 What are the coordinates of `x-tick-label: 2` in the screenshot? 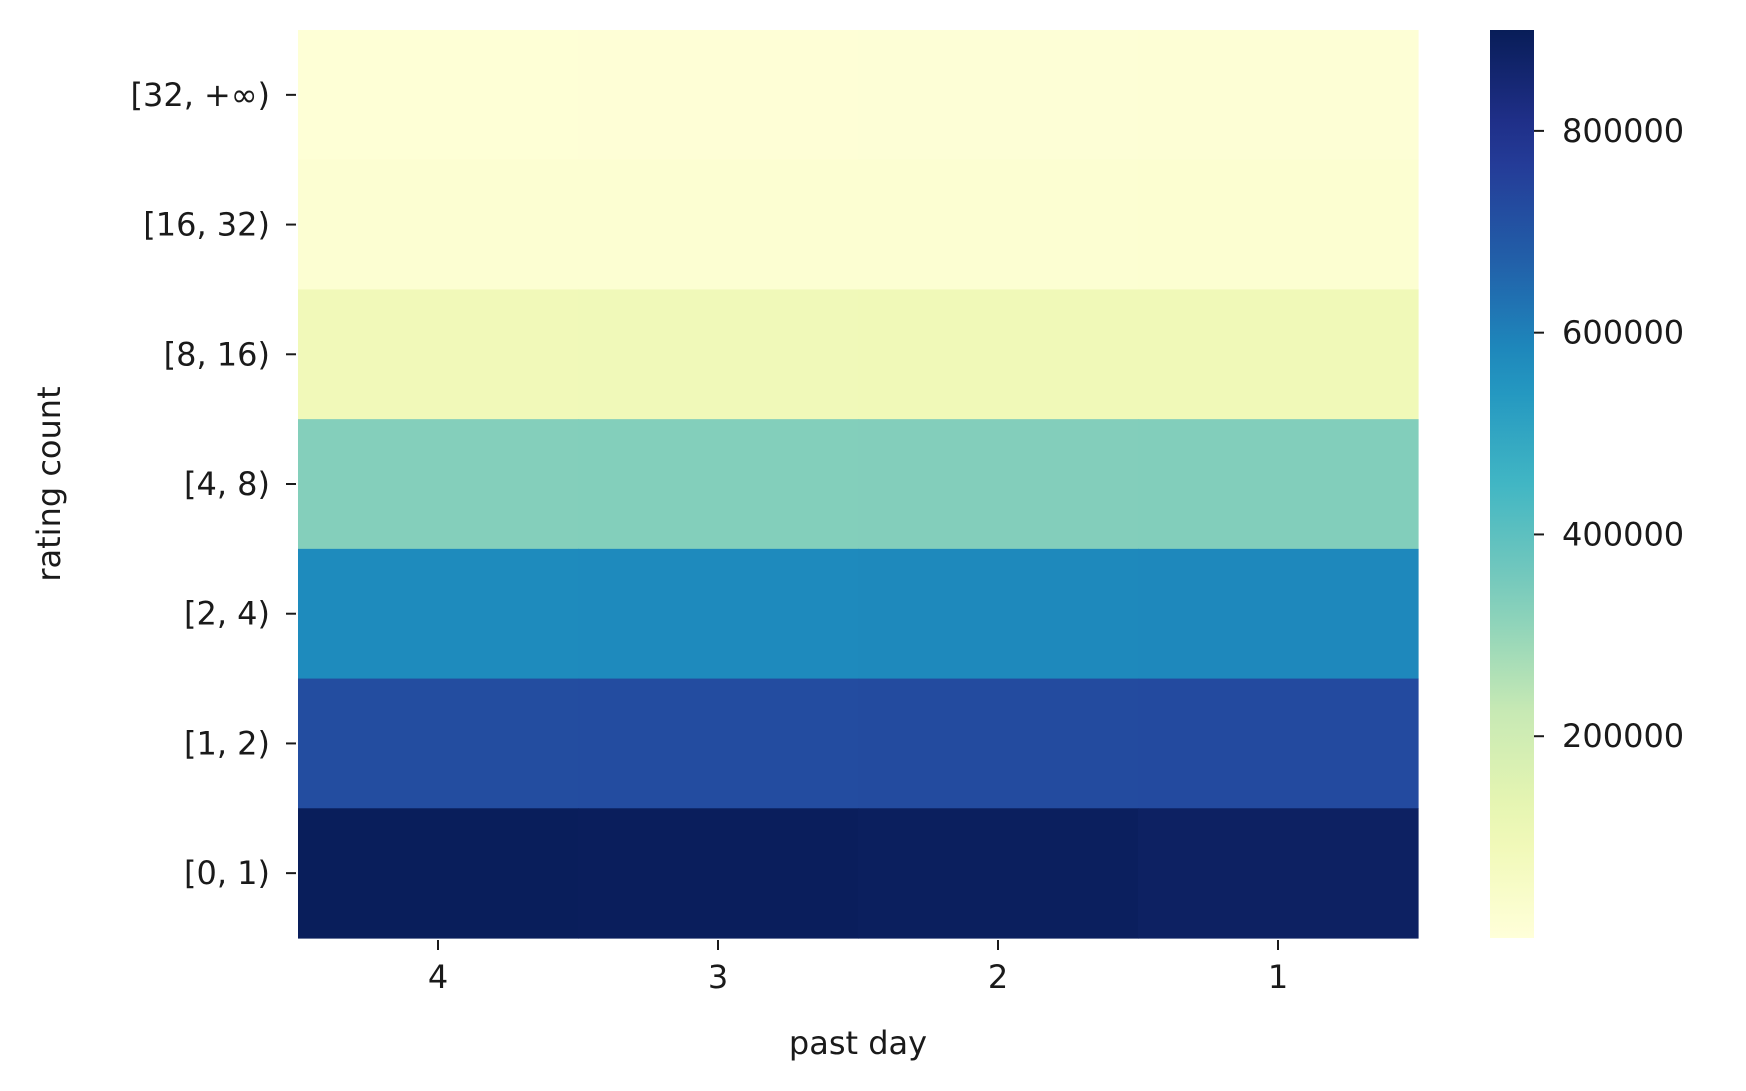 It's located at (998, 977).